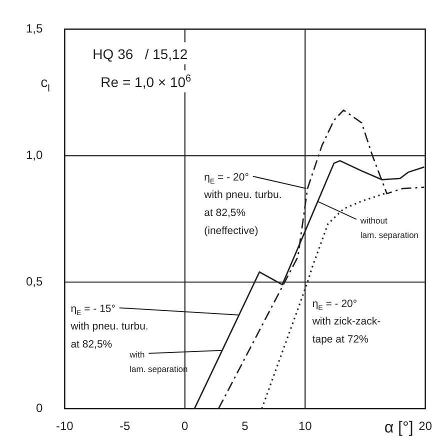 The image size is (443, 445). I want to click on x-axis-title: α [°], so click(399, 428).